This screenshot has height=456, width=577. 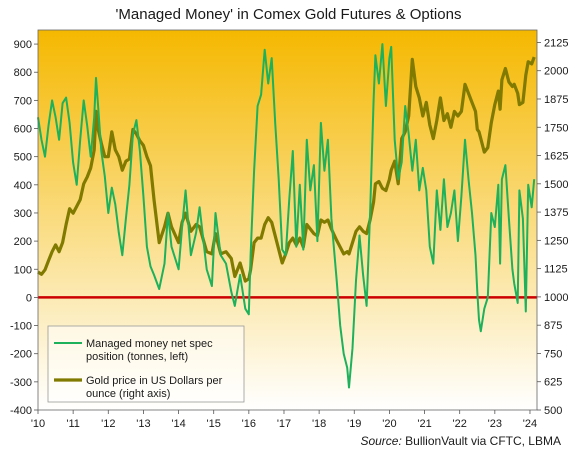 I want to click on left-tick-label: 0, so click(x=29, y=298).